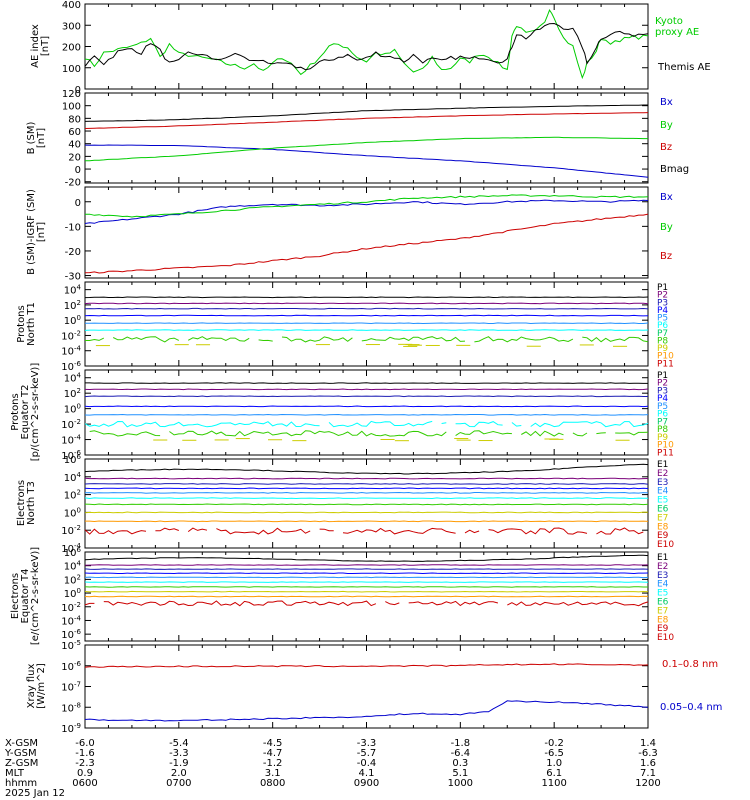 This screenshot has width=750, height=800. I want to click on legend-channel: E2, so click(662, 474).